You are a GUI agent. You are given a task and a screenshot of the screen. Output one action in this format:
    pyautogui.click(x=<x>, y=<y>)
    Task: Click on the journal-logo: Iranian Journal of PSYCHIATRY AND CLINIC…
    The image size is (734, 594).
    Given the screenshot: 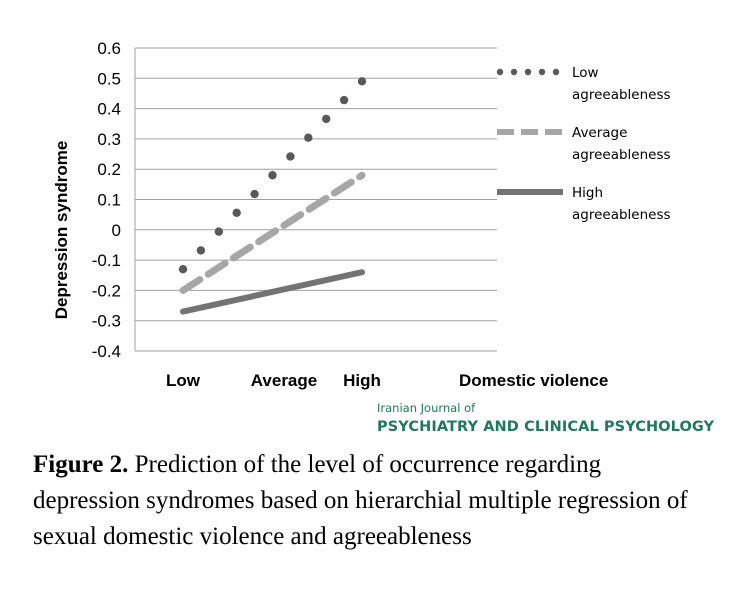 What is the action you would take?
    pyautogui.click(x=546, y=418)
    